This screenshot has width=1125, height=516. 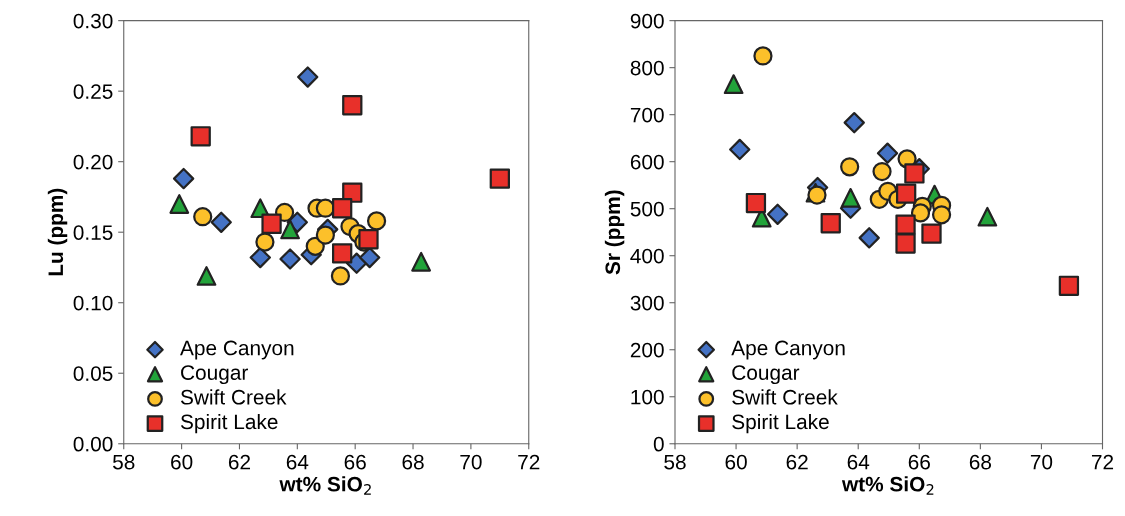 What do you see at coordinates (647, 397) in the screenshot?
I see `y-tick-label: 100` at bounding box center [647, 397].